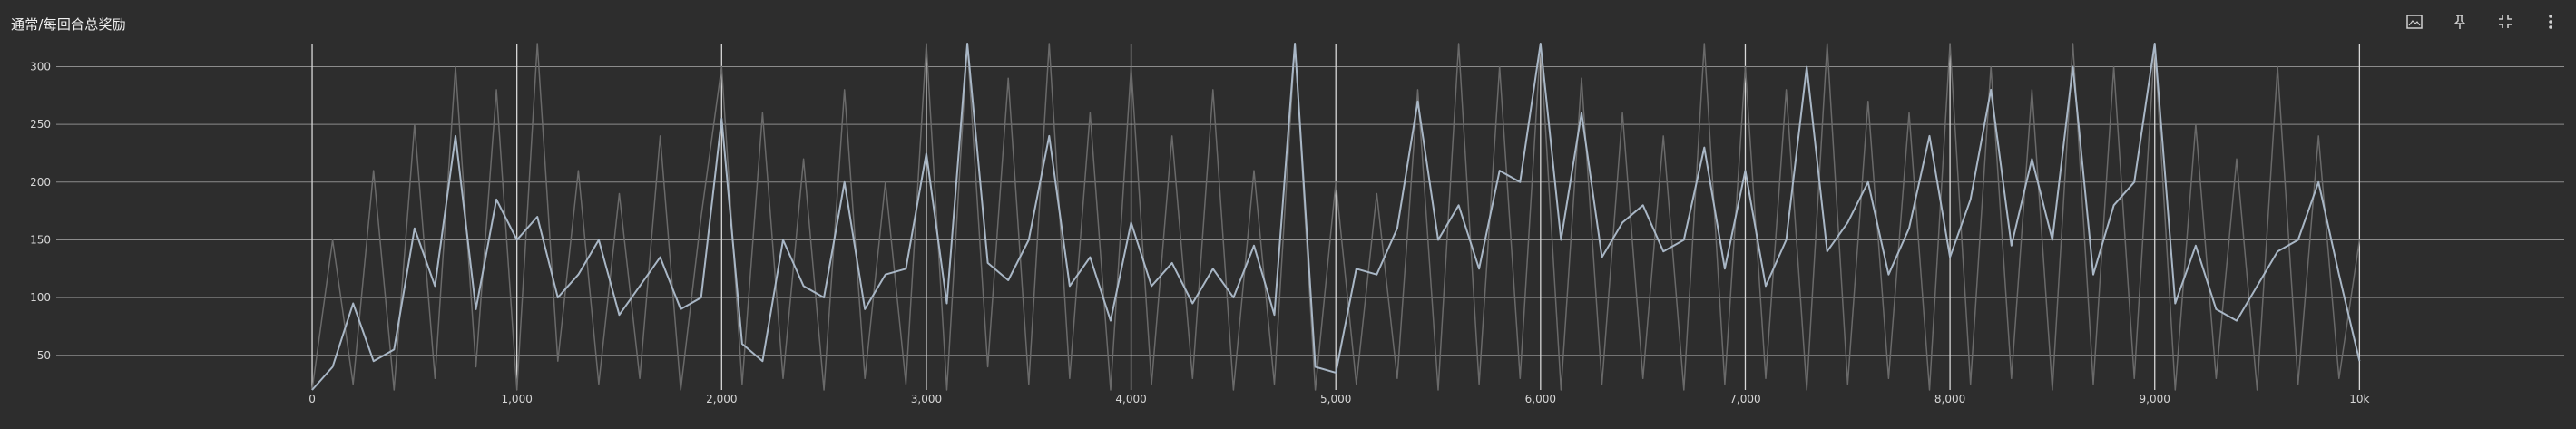 This screenshot has width=2576, height=429. I want to click on y-tick-label: 200, so click(40, 182).